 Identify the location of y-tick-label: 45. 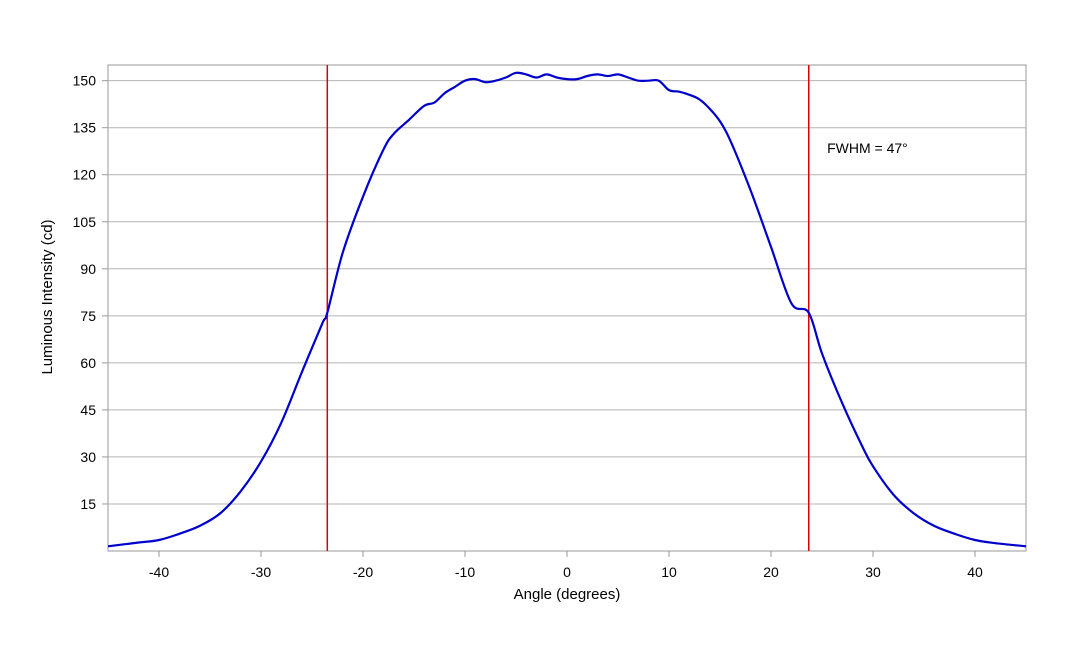
(88, 410).